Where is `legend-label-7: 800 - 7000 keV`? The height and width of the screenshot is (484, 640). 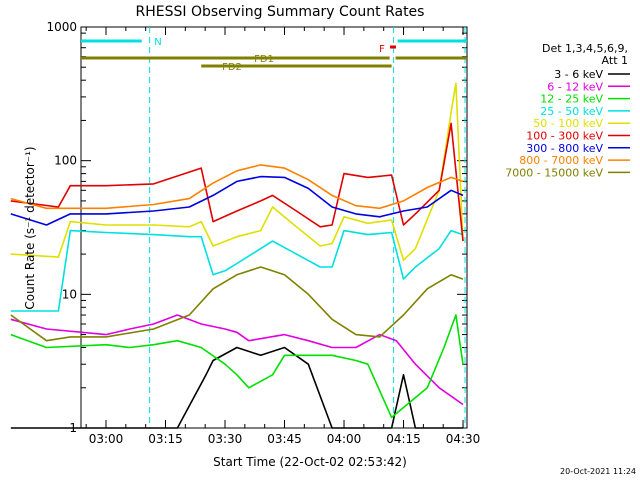 legend-label-7: 800 - 7000 keV is located at coordinates (561, 160).